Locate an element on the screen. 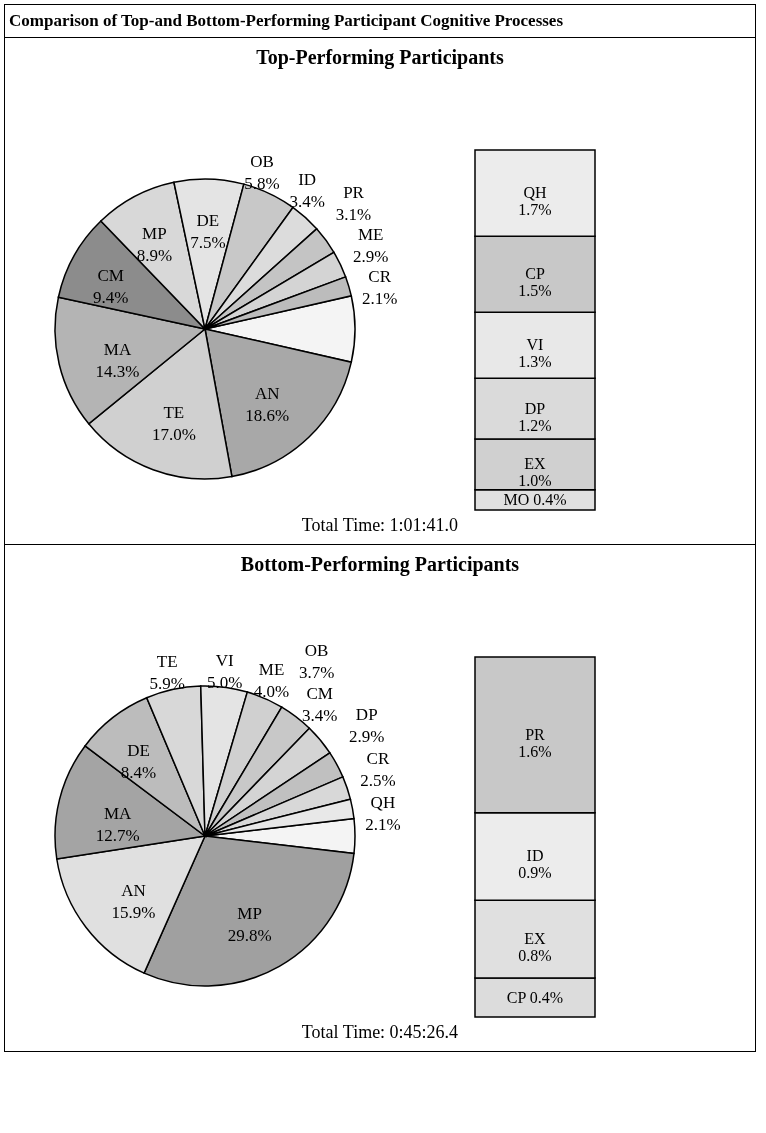 Image resolution: width=766 pixels, height=1133 pixels. chart-title: Bottom-Performing Participants is located at coordinates (380, 564).